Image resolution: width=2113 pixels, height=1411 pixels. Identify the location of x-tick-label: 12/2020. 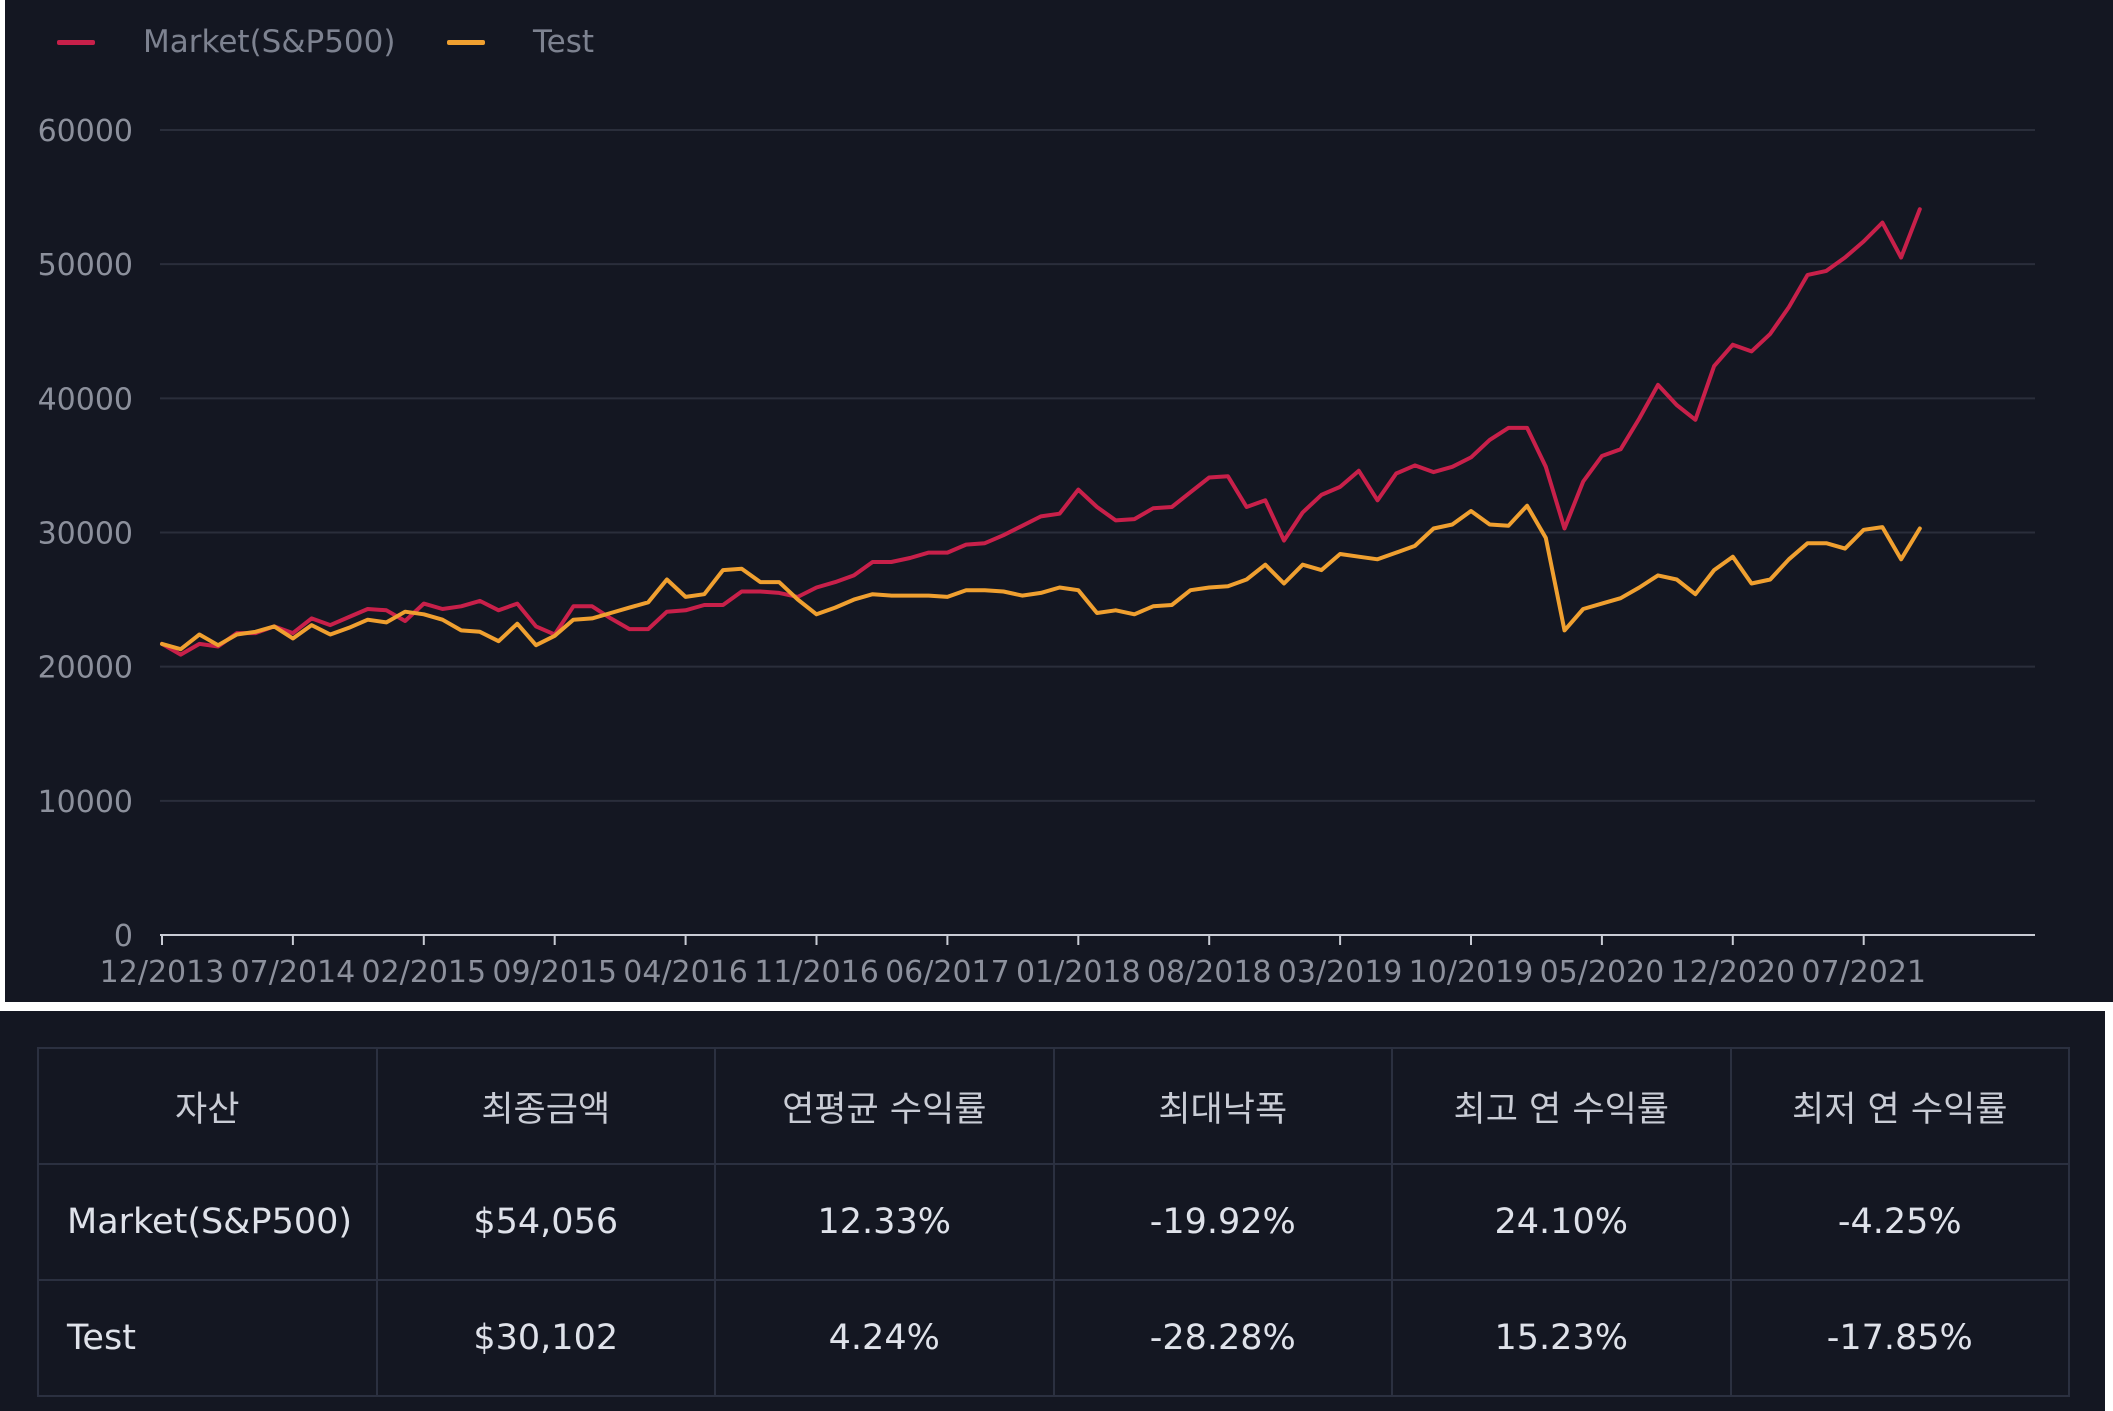
(1732, 972).